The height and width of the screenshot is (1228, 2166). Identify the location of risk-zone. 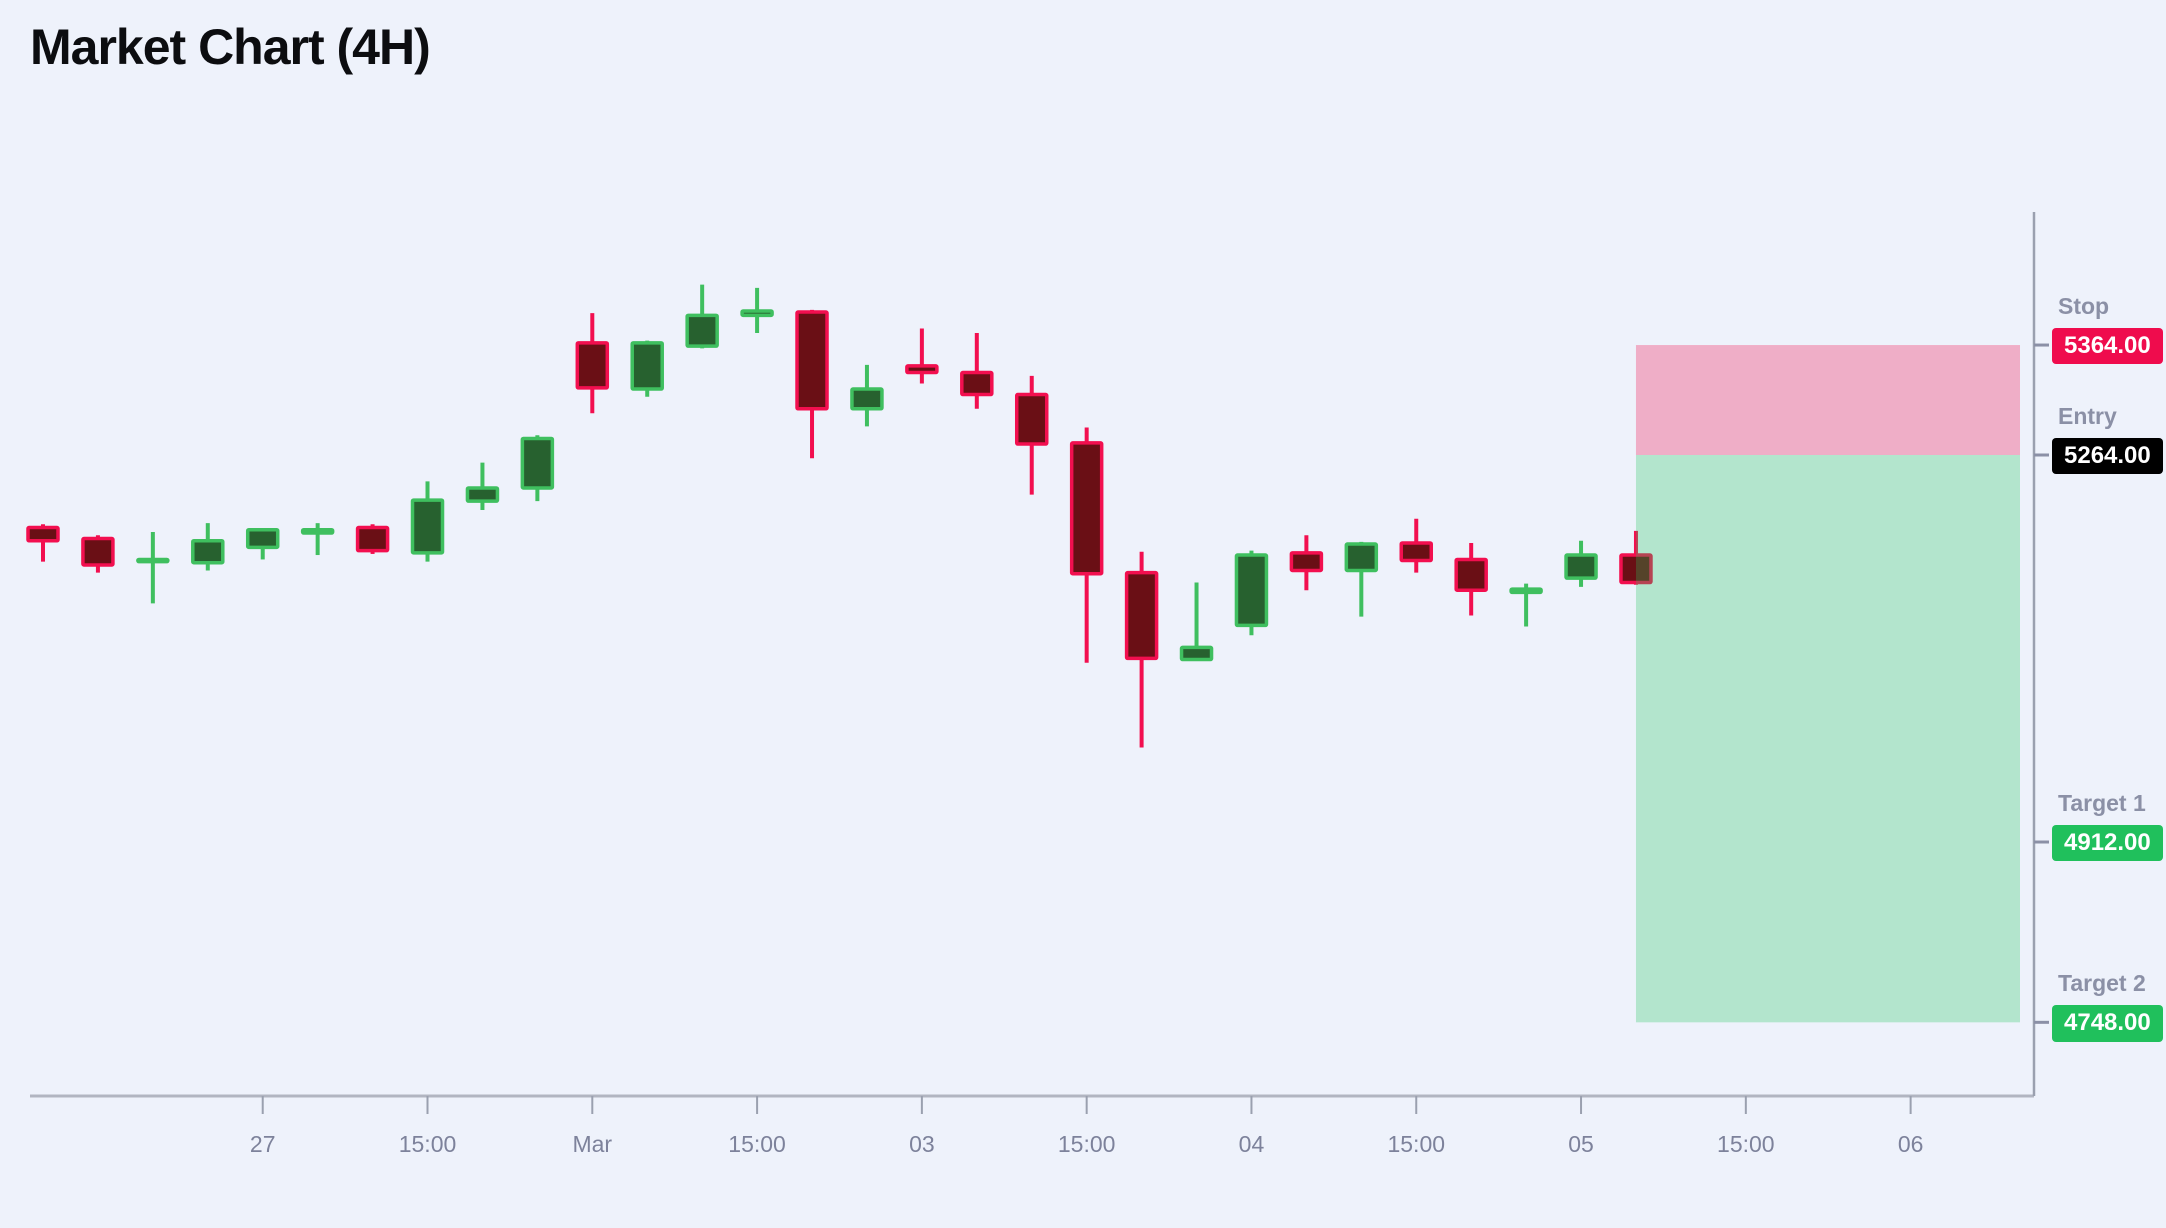
(1827, 400).